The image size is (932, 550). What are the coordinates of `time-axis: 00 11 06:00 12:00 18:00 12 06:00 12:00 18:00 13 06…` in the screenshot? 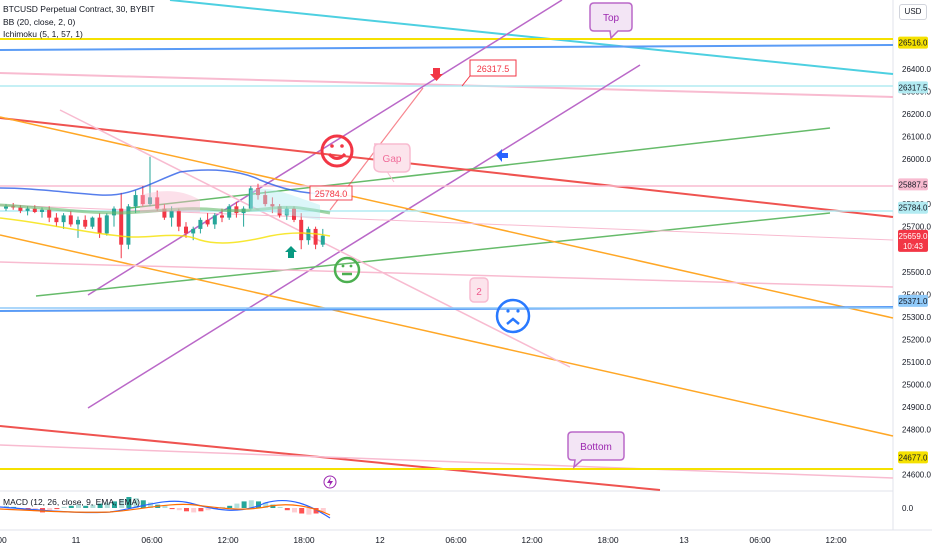 It's located at (423, 540).